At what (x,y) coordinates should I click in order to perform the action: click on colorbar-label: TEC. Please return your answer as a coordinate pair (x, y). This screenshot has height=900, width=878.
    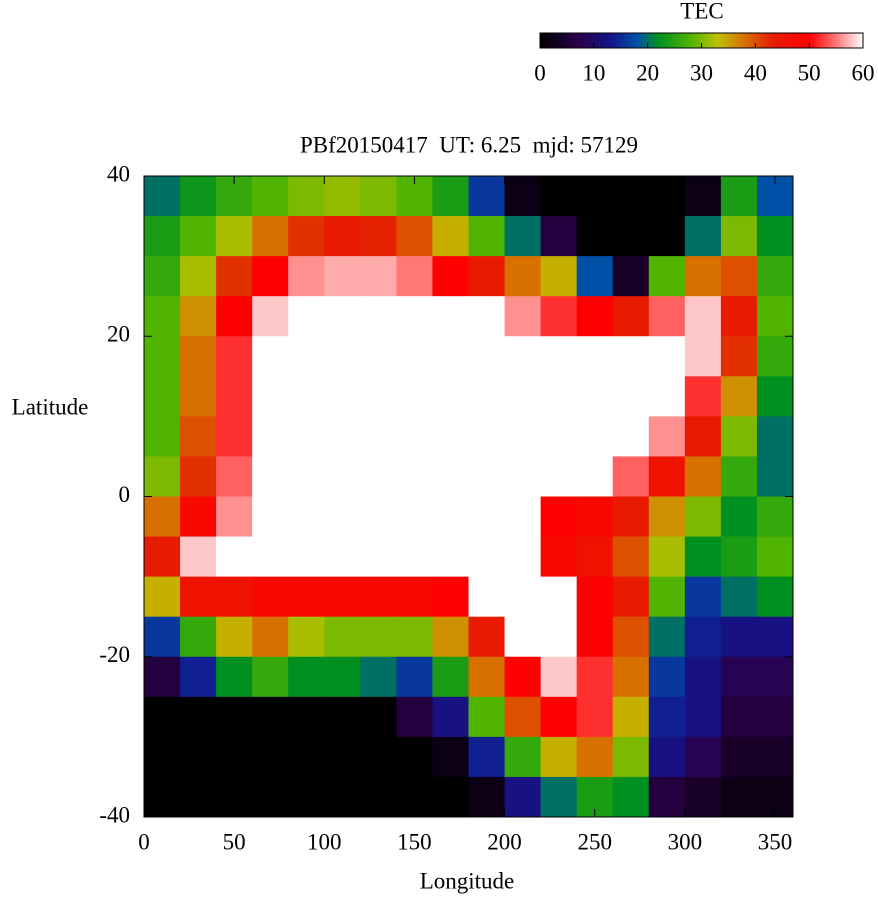
    Looking at the image, I should click on (701, 11).